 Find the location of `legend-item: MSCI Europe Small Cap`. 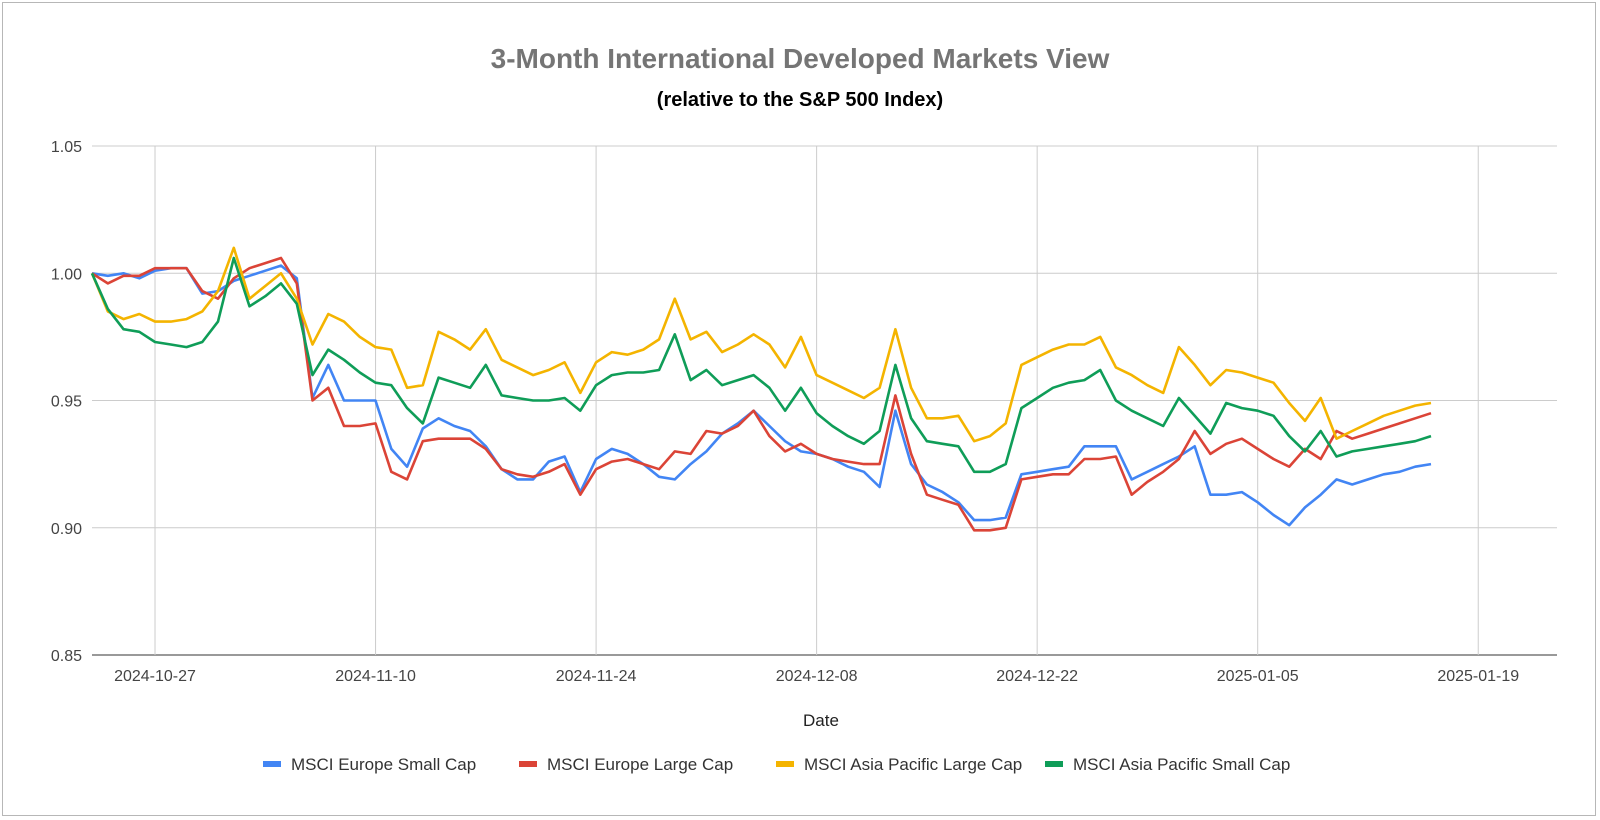

legend-item: MSCI Europe Small Cap is located at coordinates (369, 764).